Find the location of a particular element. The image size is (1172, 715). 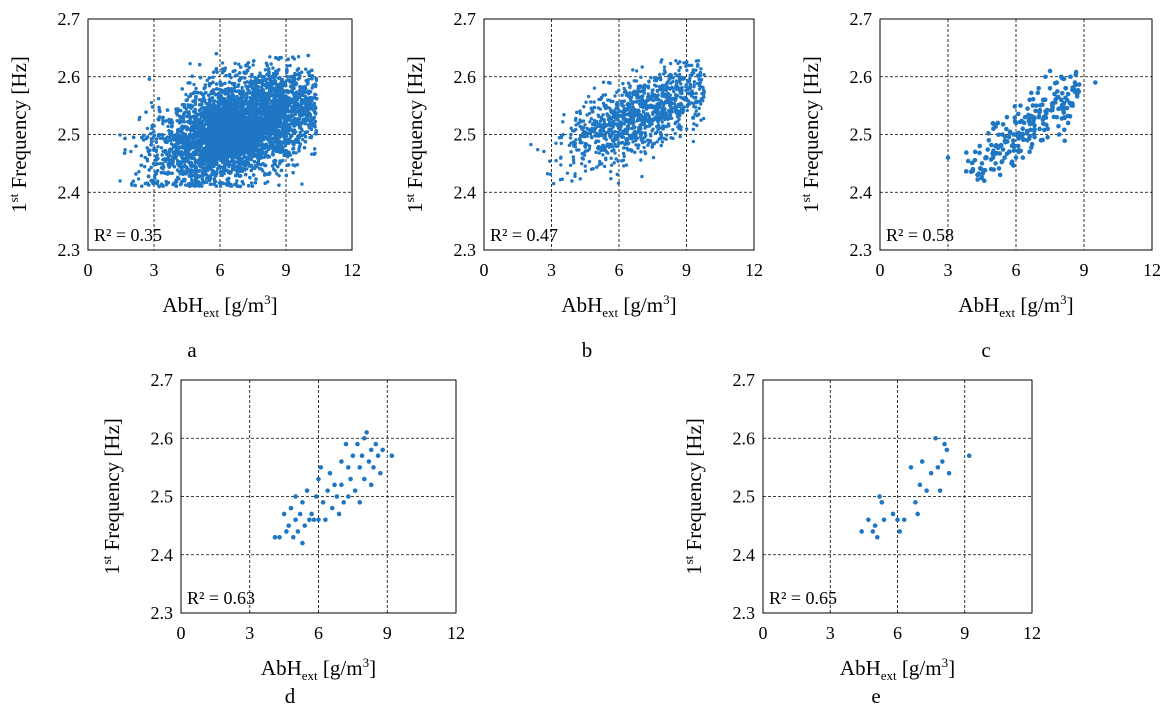

x-tick-label: 9 is located at coordinates (286, 270).